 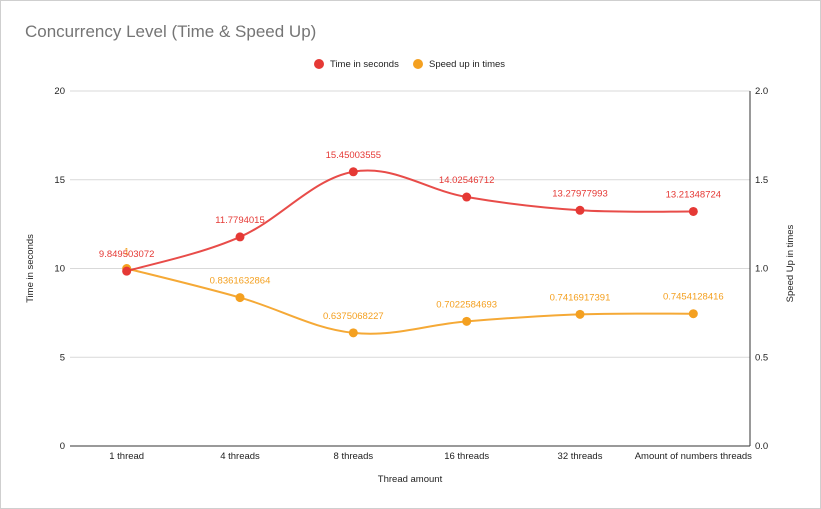 What do you see at coordinates (240, 281) in the screenshot?
I see `data-label-speed: 0.8361632864` at bounding box center [240, 281].